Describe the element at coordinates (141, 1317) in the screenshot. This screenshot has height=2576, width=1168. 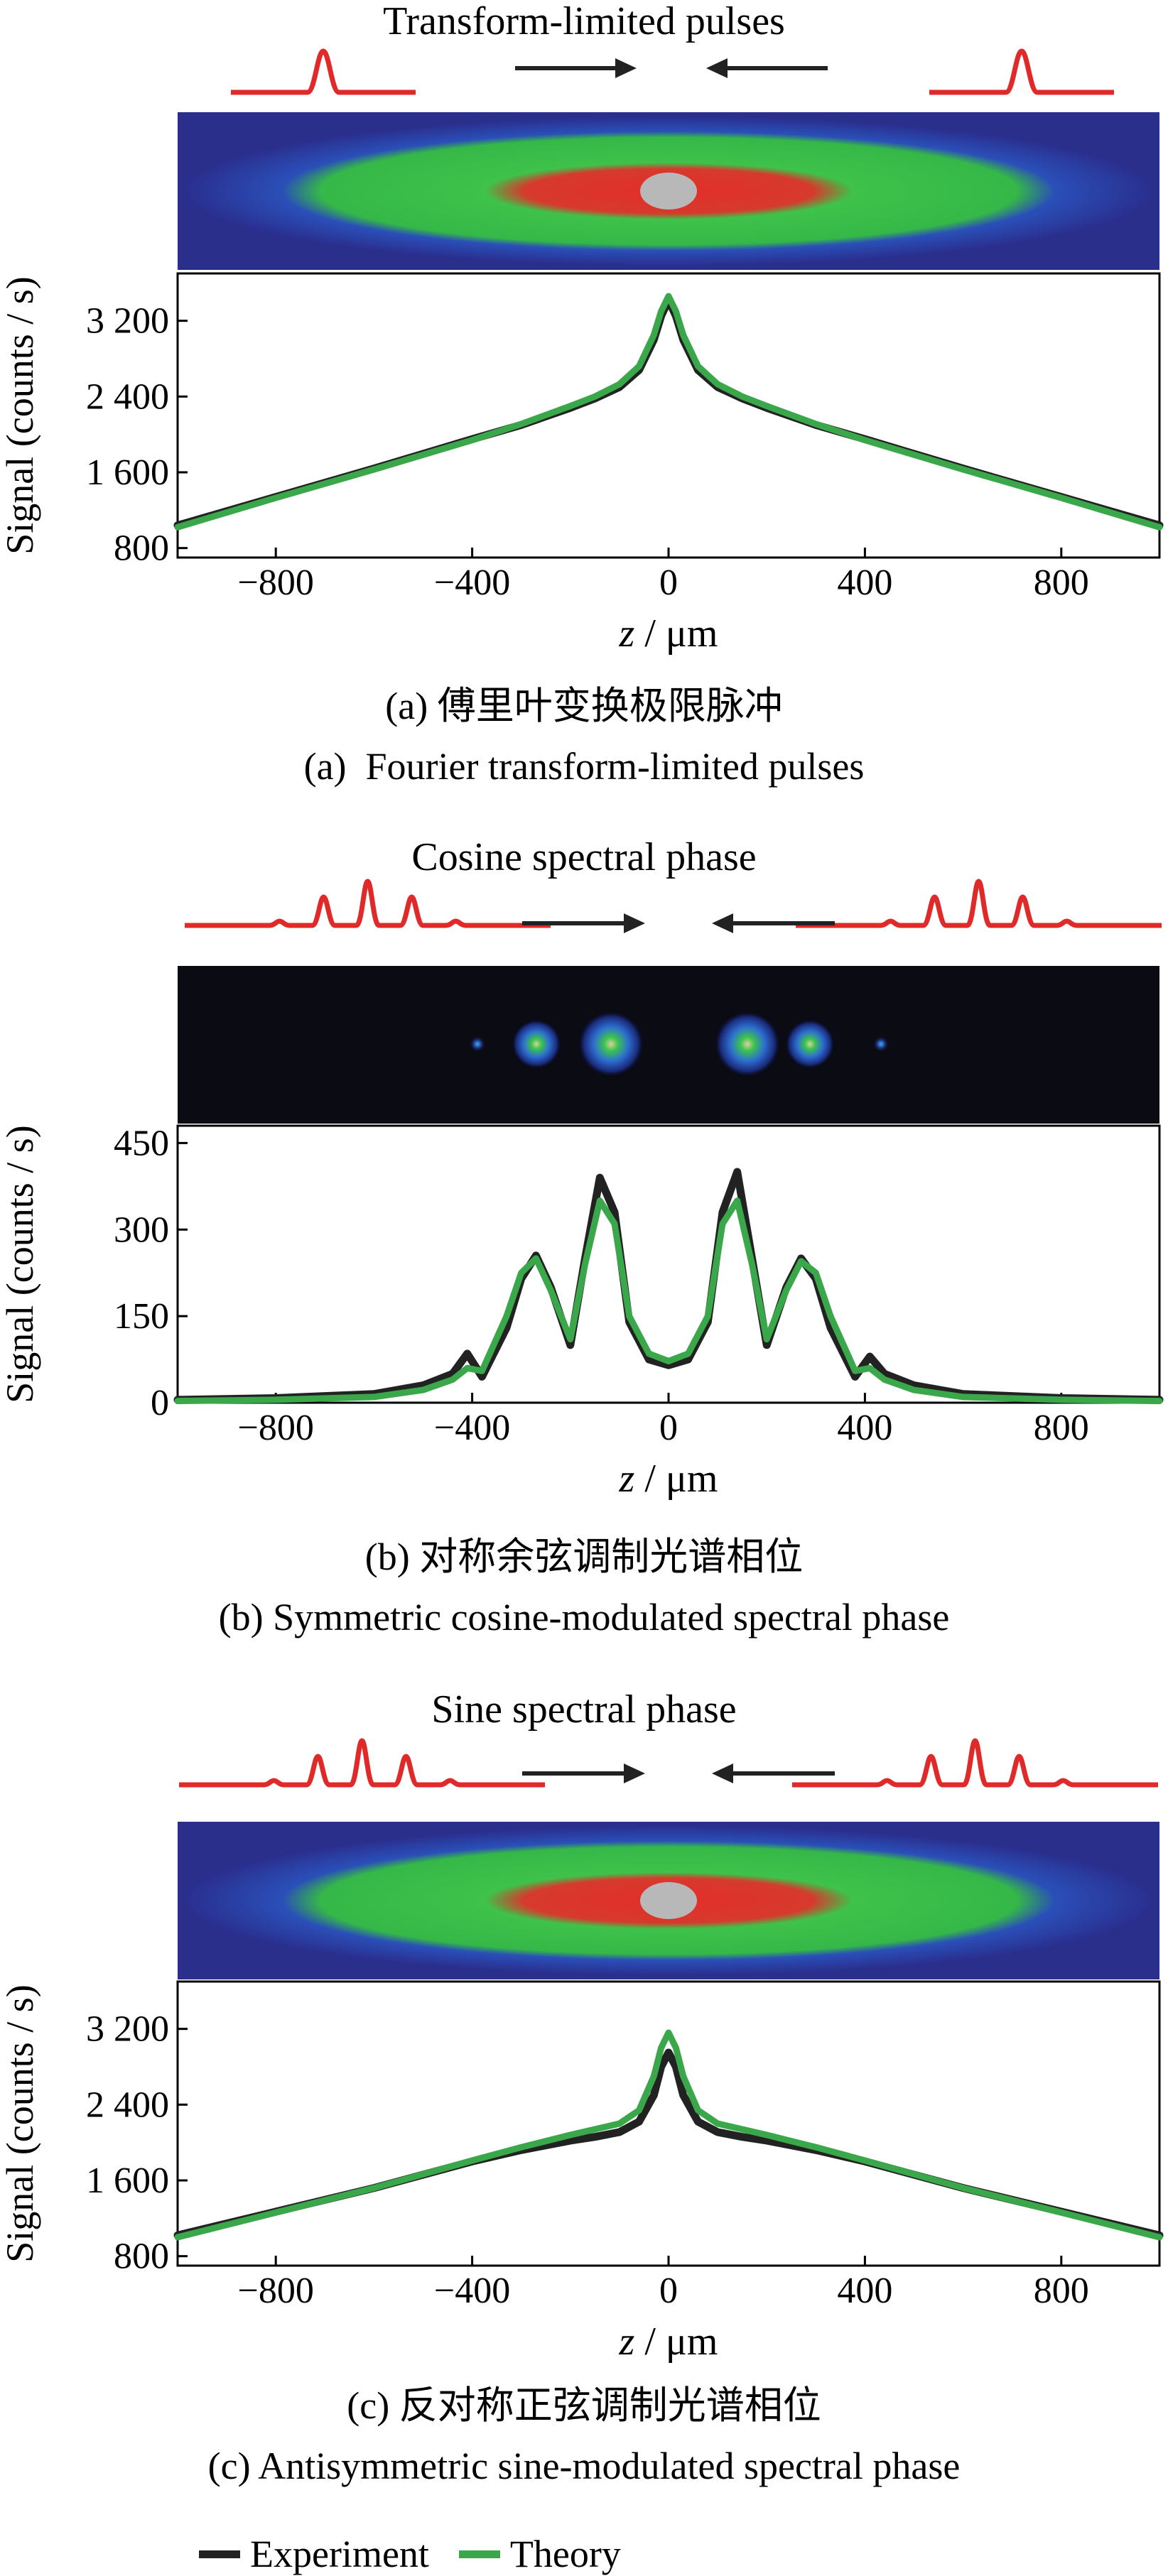
I see `y-tick-label: 150` at that location.